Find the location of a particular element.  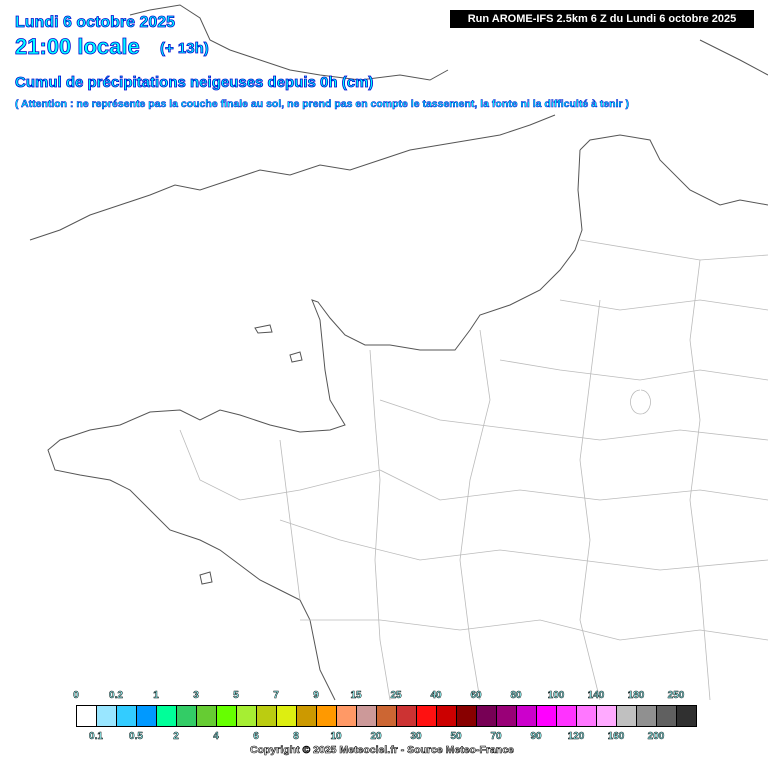

legend-label-top: 140 is located at coordinates (596, 696).